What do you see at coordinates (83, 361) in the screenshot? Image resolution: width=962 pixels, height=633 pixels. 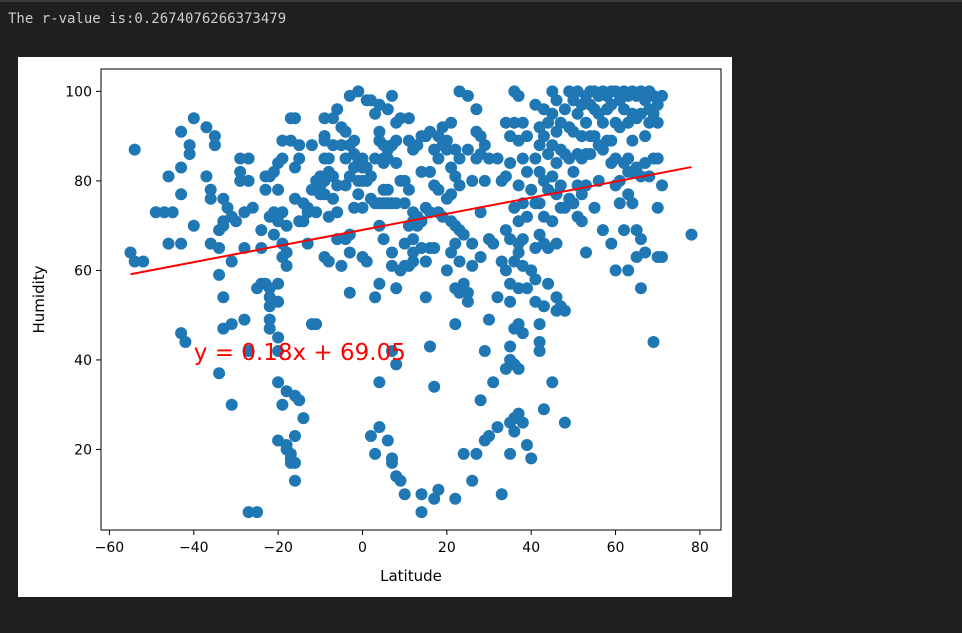 I see `y-tick-label: 40` at bounding box center [83, 361].